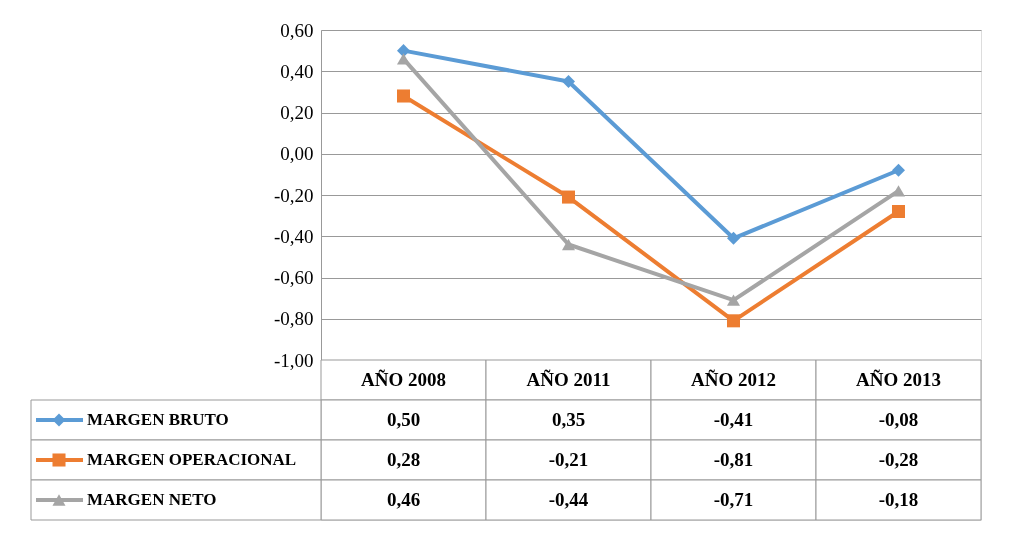 This screenshot has width=1028, height=554. Describe the element at coordinates (568, 379) in the screenshot. I see `x-tick-label: AÑO 2011` at that location.